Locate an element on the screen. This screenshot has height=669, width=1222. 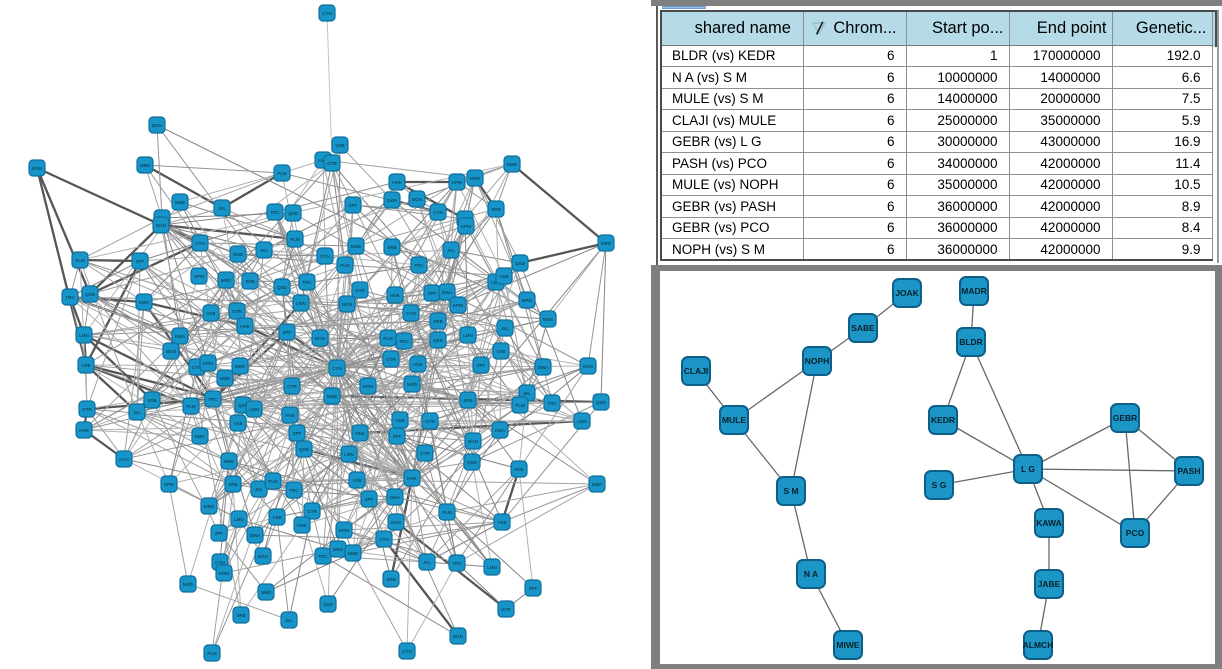
svg-text: L G is located at coordinates (1028, 469).